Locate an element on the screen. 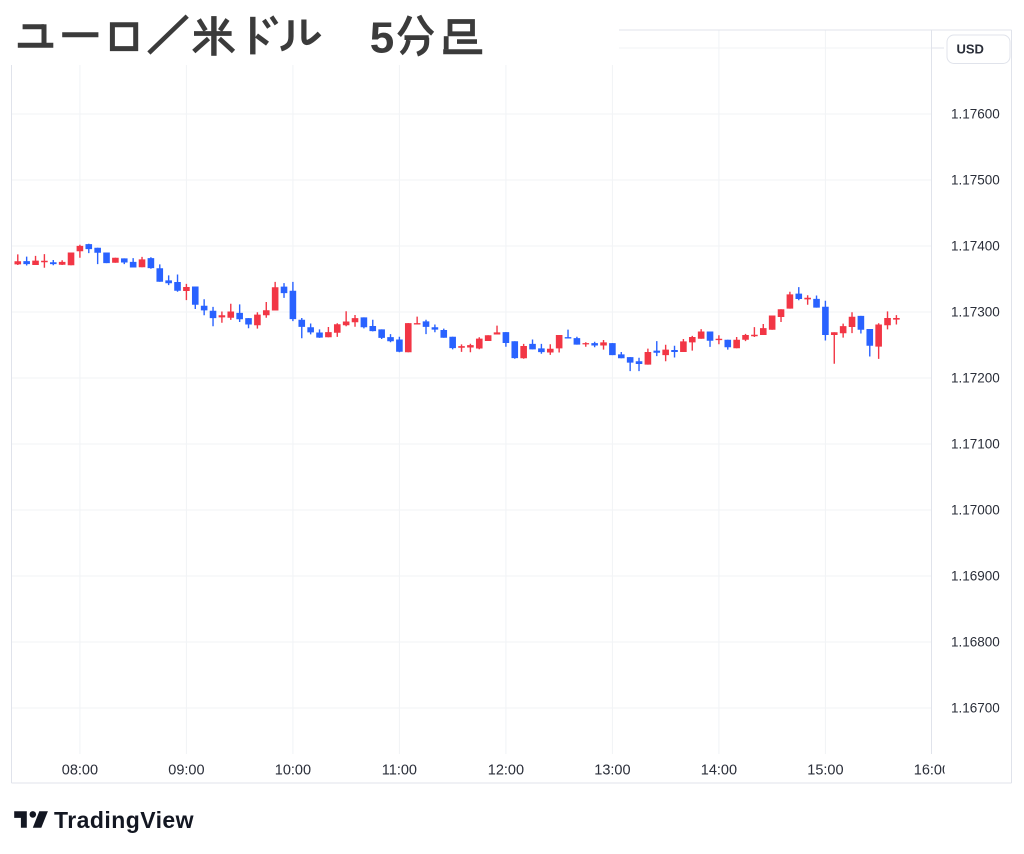 The width and height of the screenshot is (1024, 854). svg-text: 16:00 is located at coordinates (932, 771).